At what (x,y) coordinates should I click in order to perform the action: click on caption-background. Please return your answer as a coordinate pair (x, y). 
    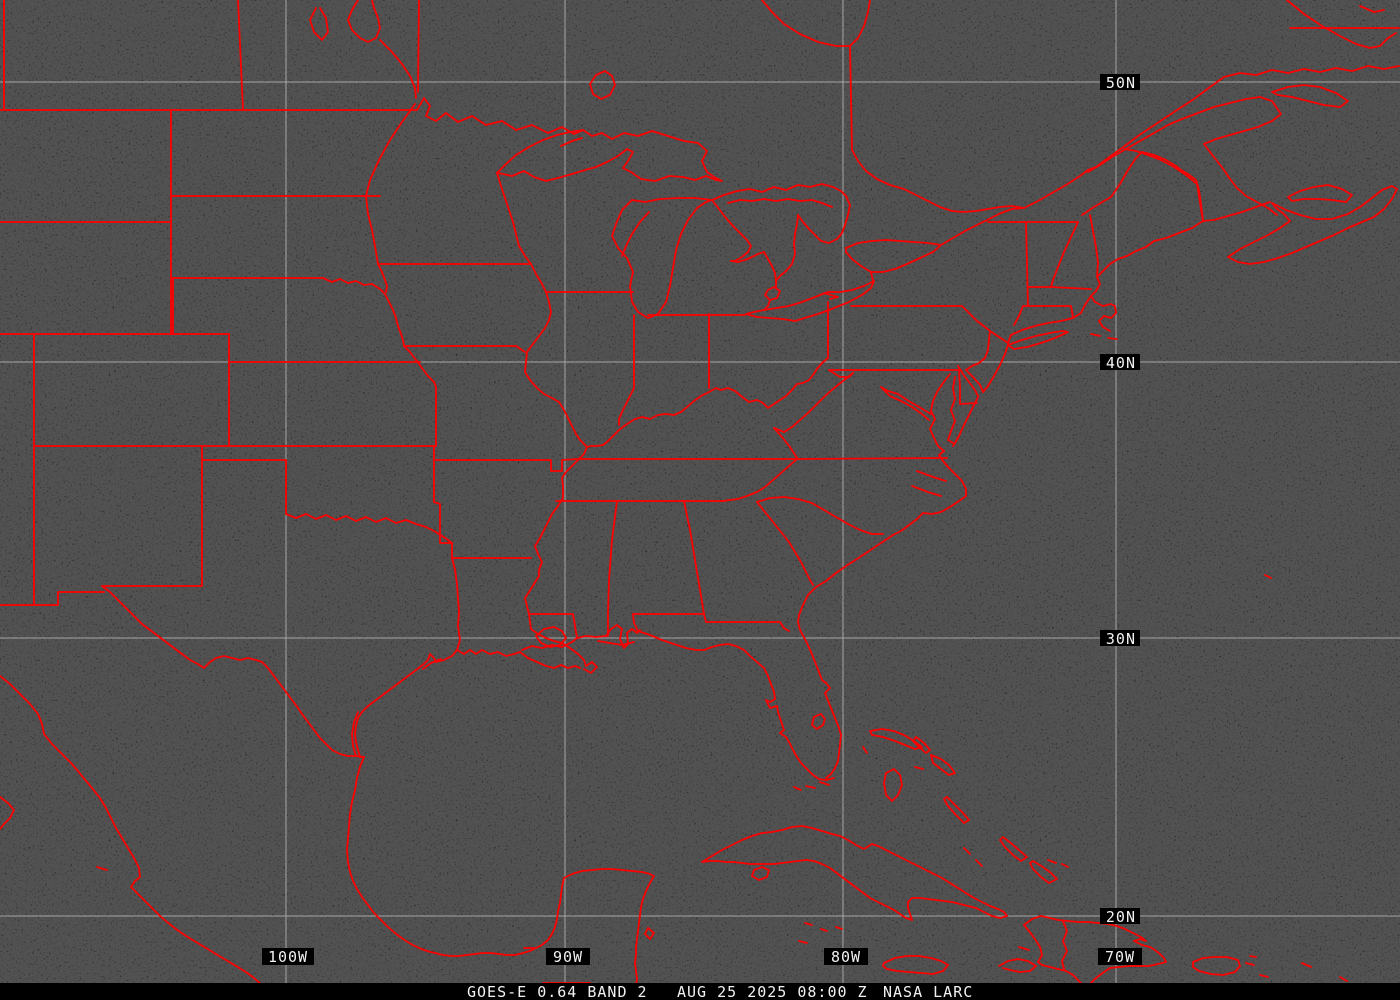
    Looking at the image, I should click on (700, 991).